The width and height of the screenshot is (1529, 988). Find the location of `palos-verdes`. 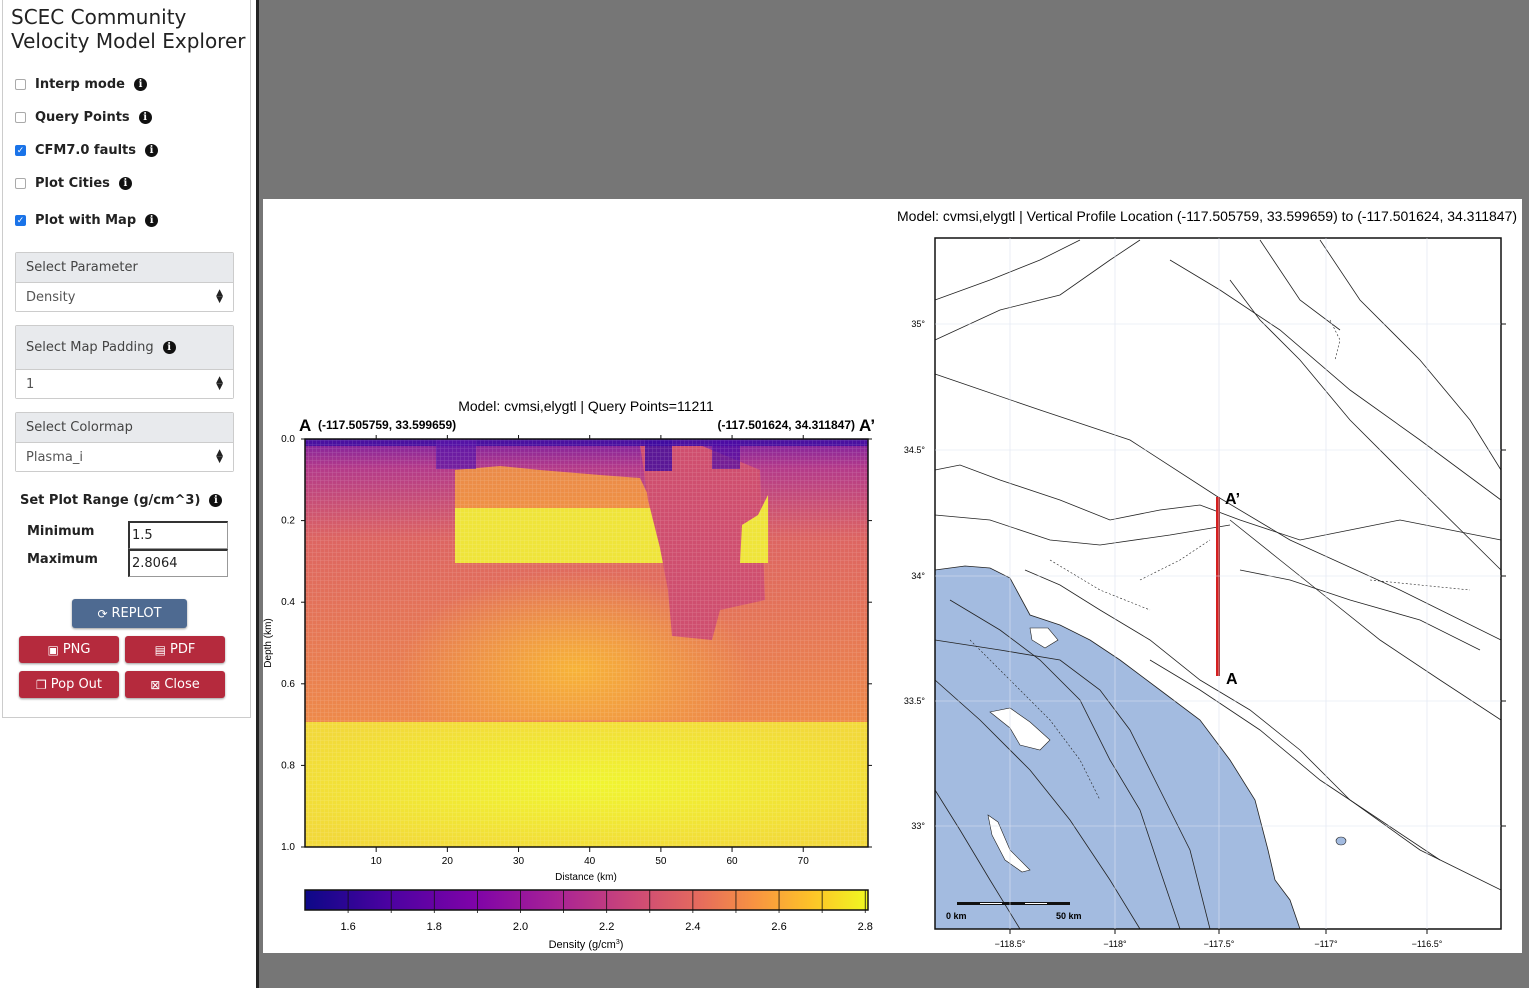

palos-verdes is located at coordinates (1044, 638).